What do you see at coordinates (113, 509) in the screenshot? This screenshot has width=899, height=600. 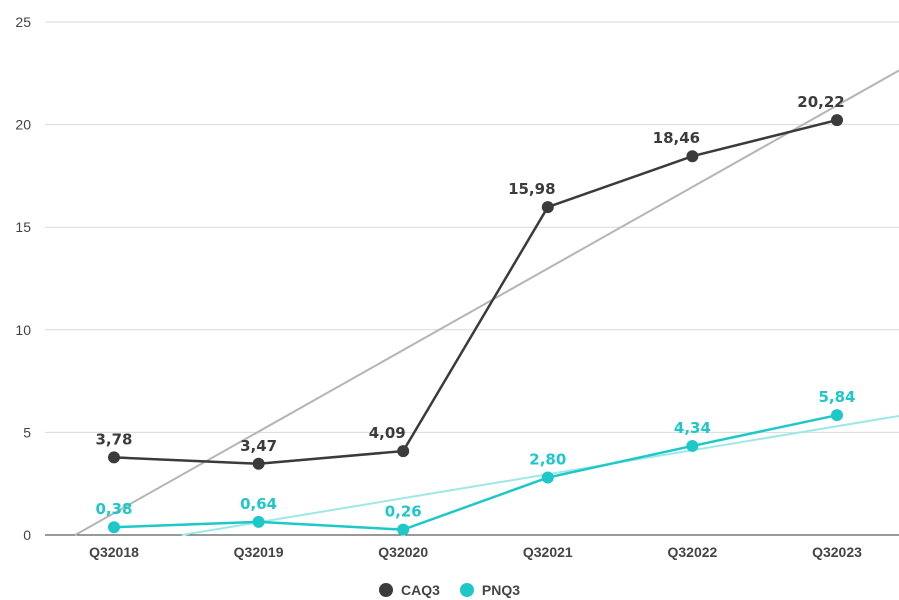 I see `data-label-pnq3: 0,38` at bounding box center [113, 509].